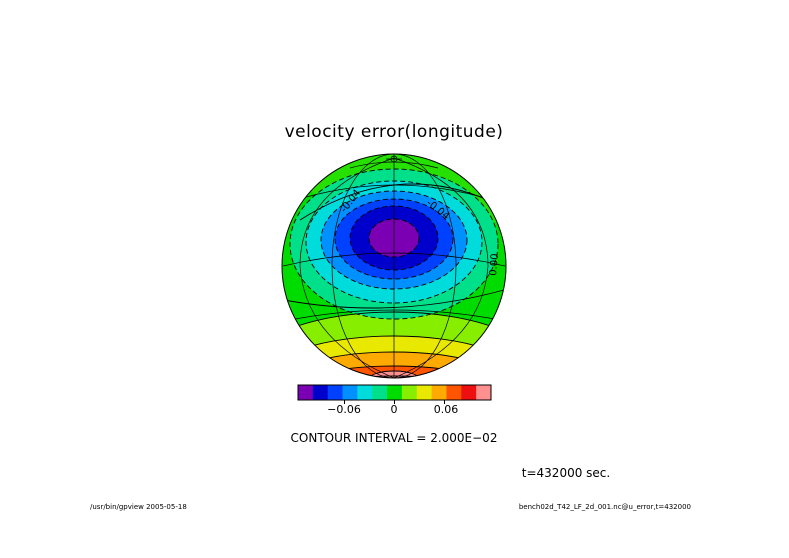 Image resolution: width=789 pixels, height=558 pixels. I want to click on colorbar-ticks, so click(394, 402).